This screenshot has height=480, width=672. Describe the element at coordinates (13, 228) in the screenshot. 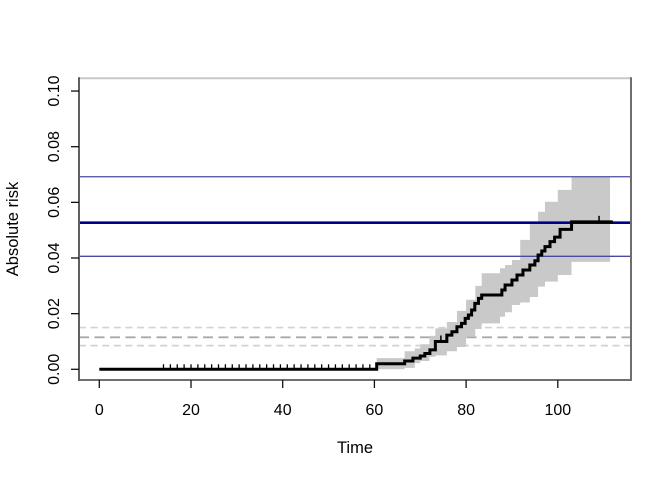

I see `y-axis-title: Absolute risk` at that location.